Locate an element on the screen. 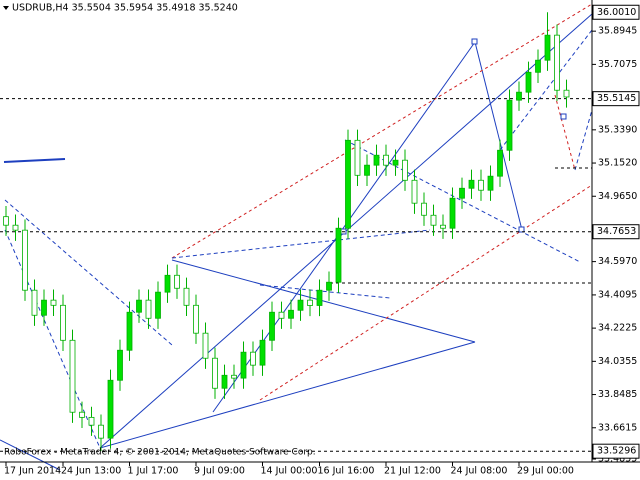  y-tick-label: 35.7075 is located at coordinates (617, 64).